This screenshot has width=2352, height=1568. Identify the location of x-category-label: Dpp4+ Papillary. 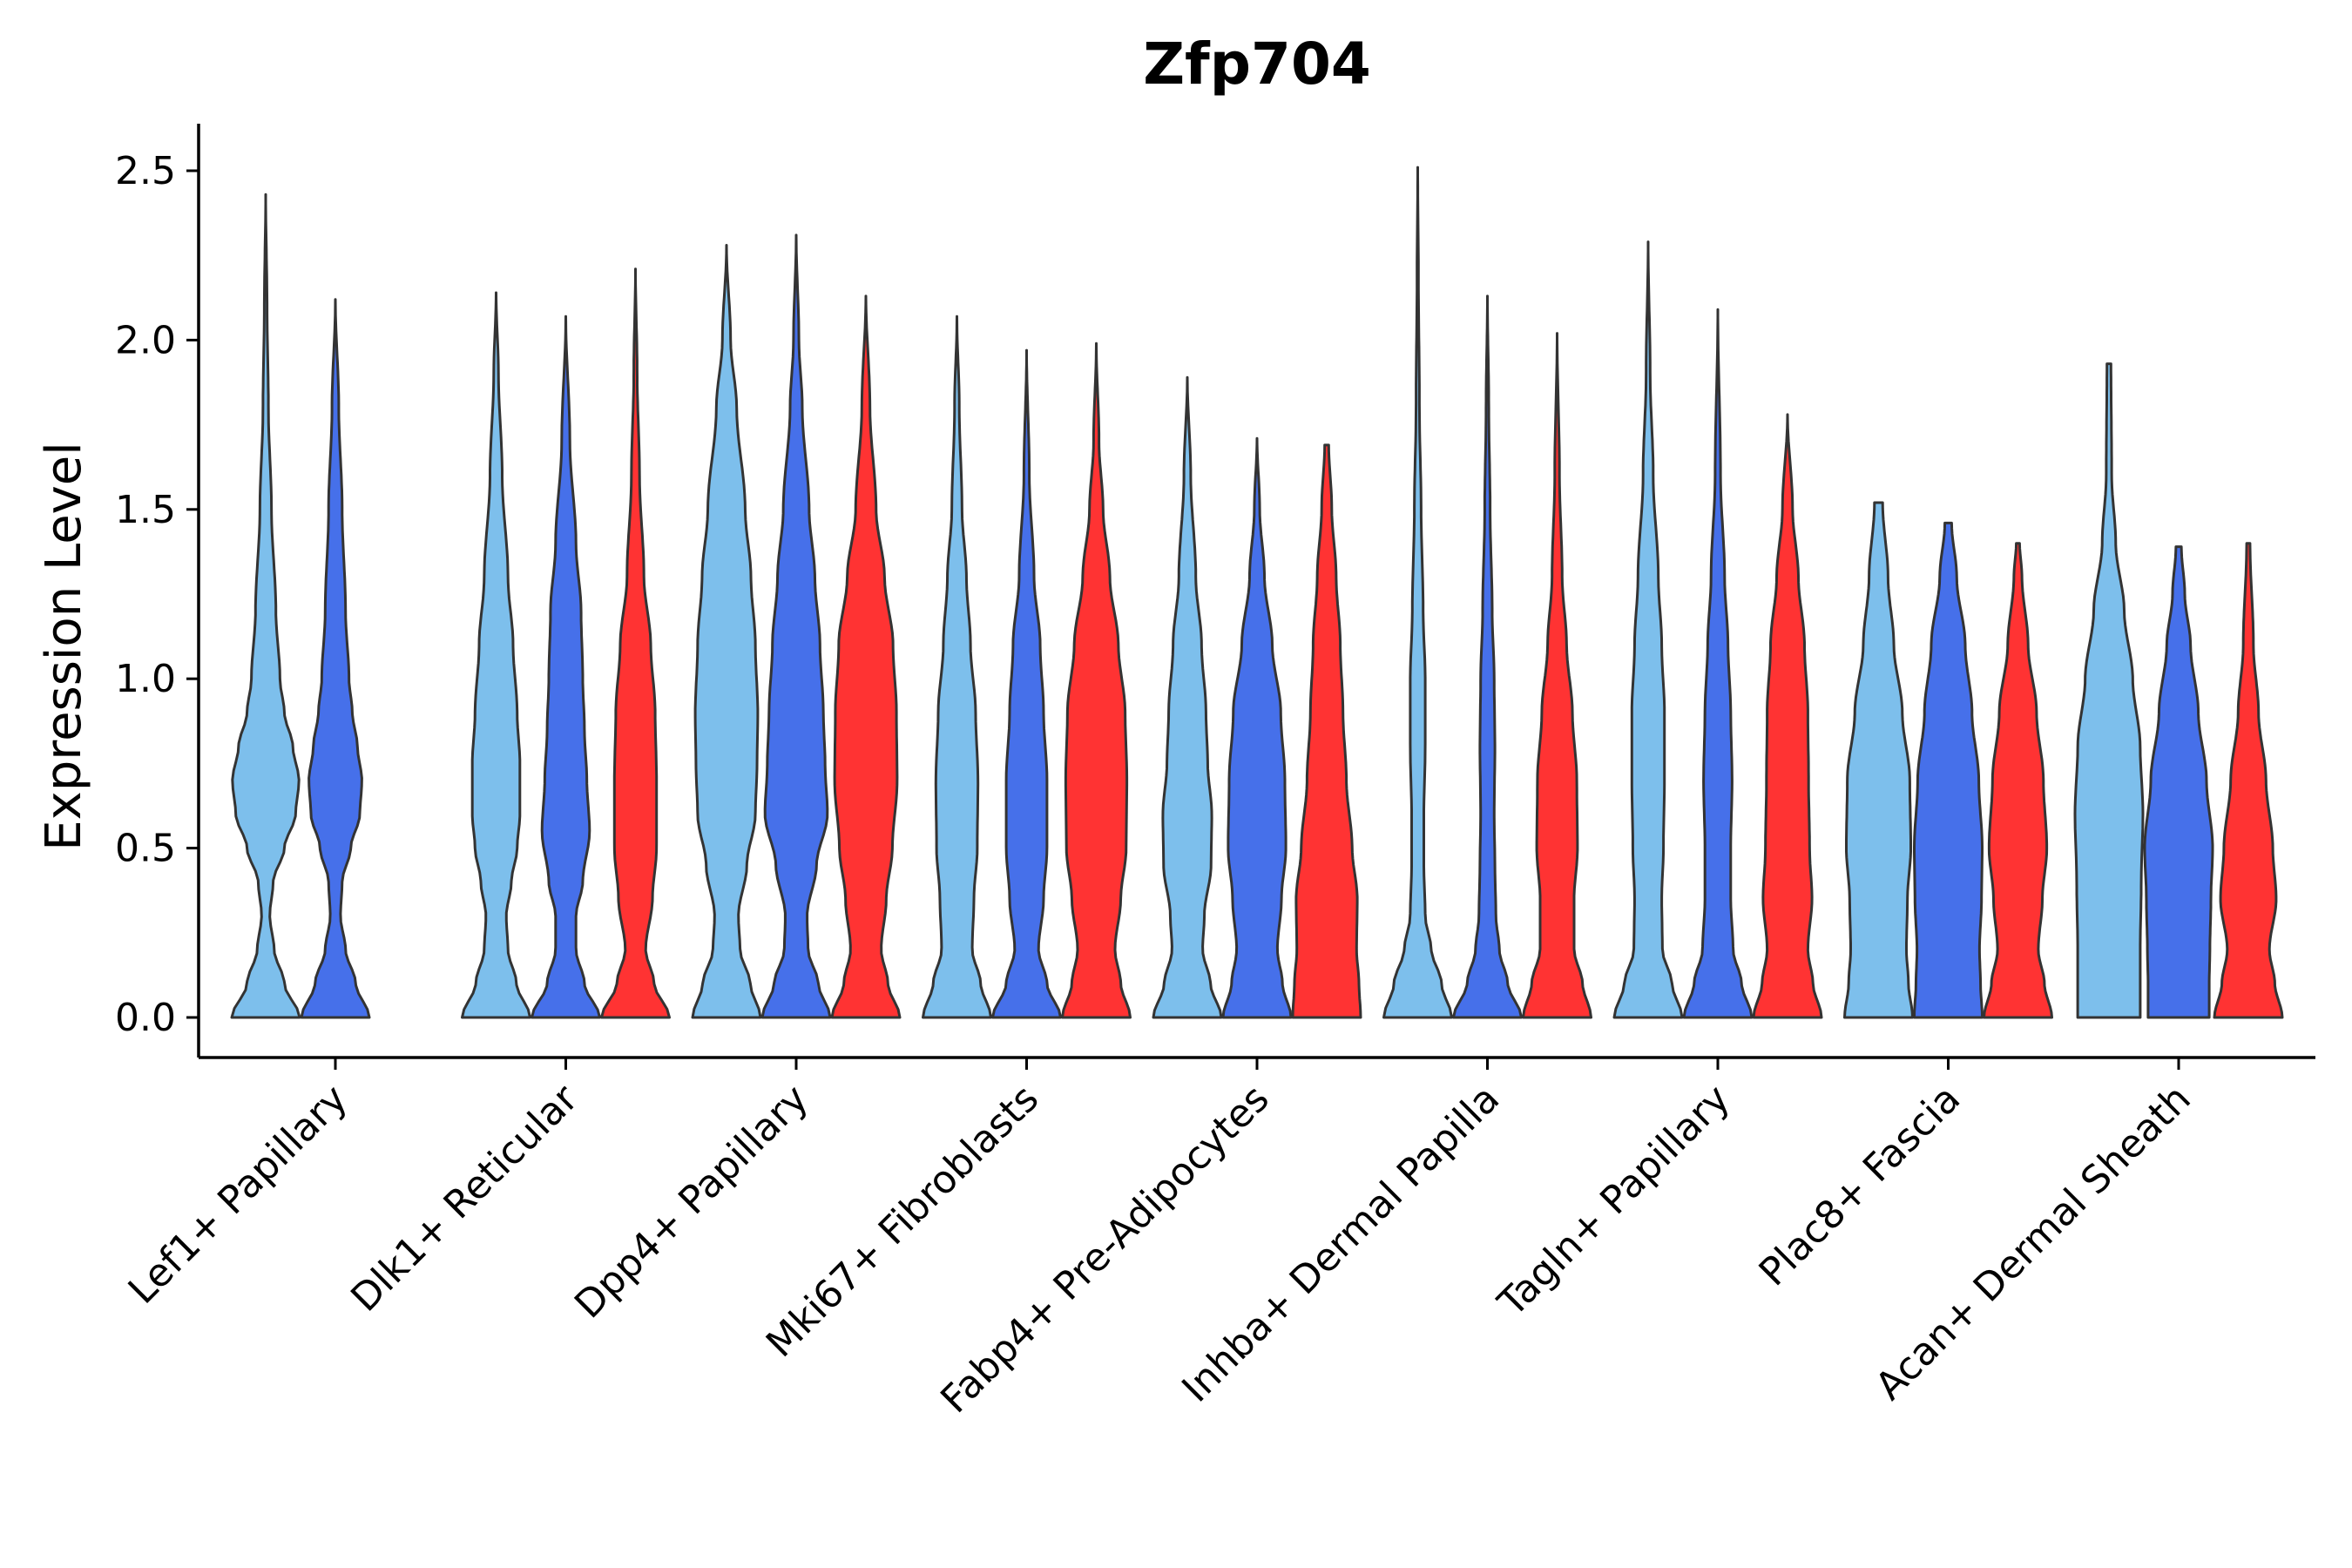
(692, 1202).